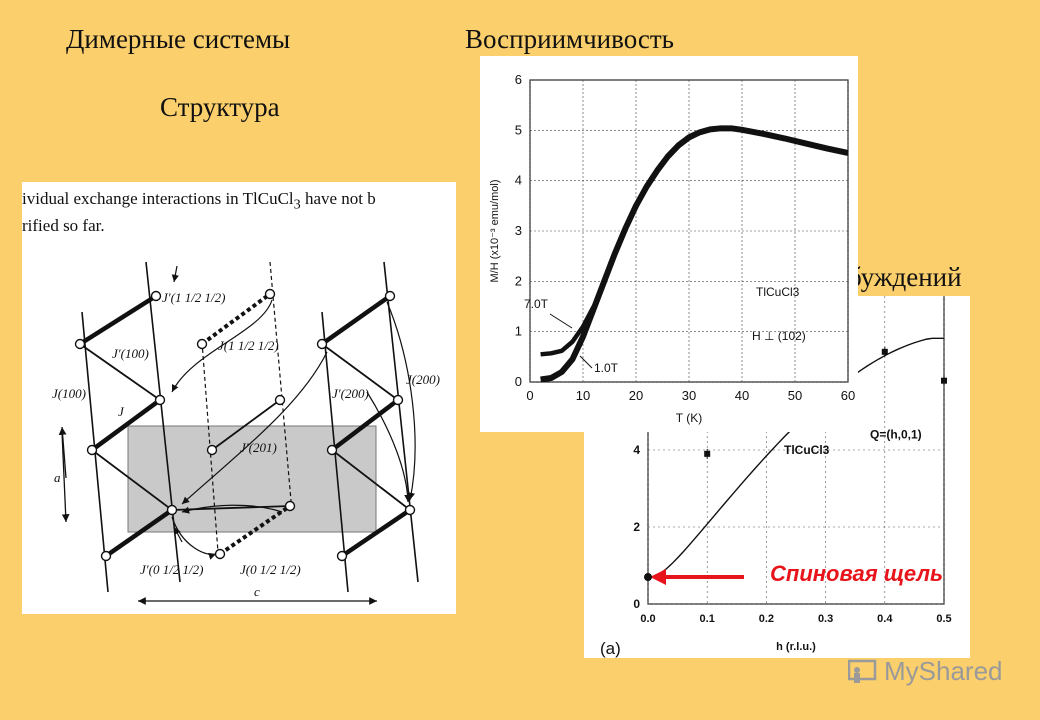 The width and height of the screenshot is (1040, 720). Describe the element at coordinates (796, 647) in the screenshot. I see `x-axis-label: h (r.l.u.)` at that location.